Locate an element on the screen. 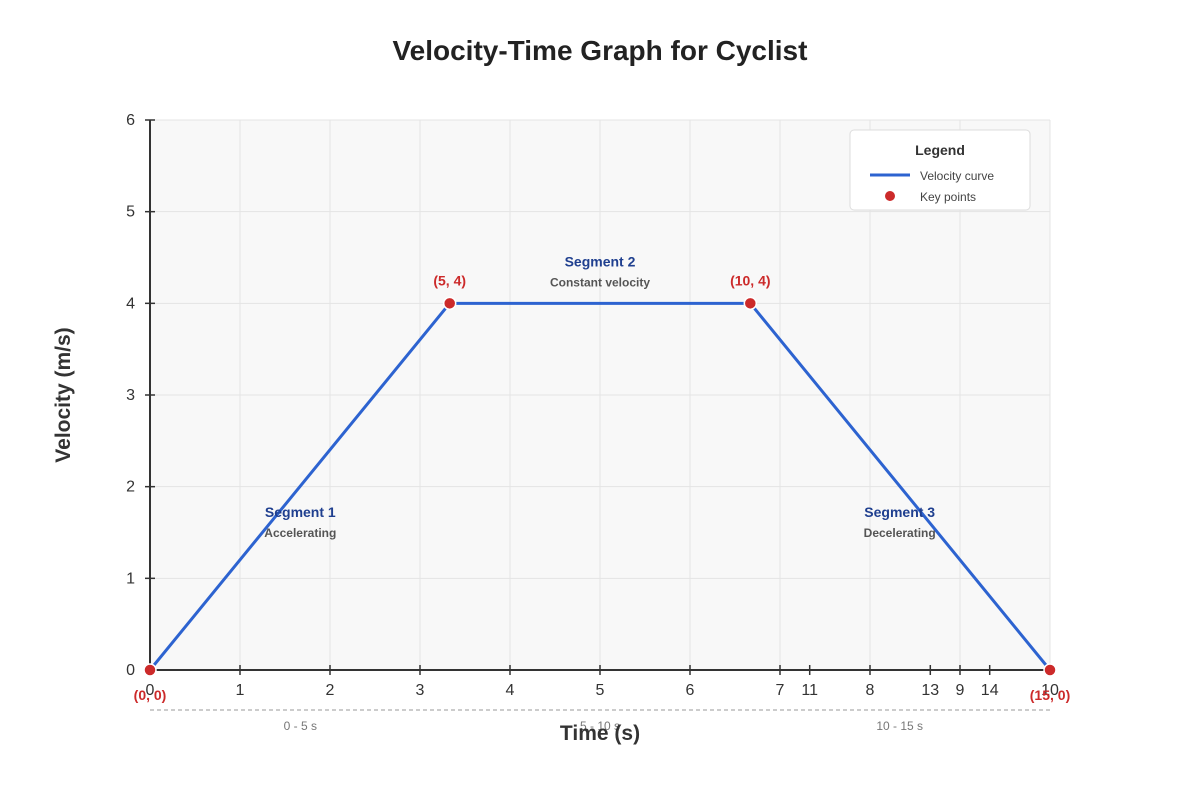  y-axis-label: Velocity (m/s) is located at coordinates (63, 394).